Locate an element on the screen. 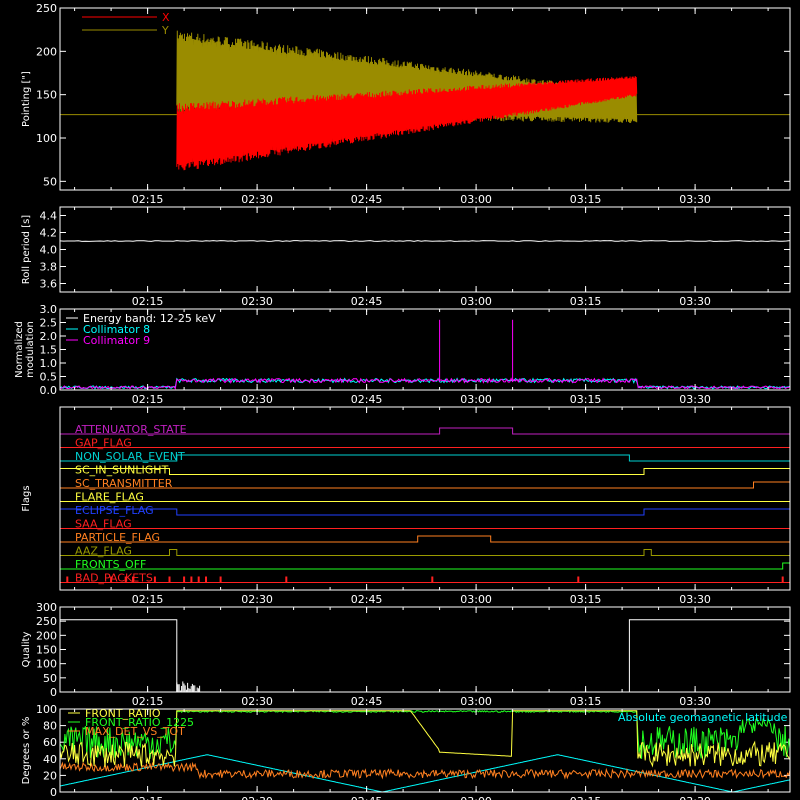 The width and height of the screenshot is (800, 800). flag-label-non-solar-event: NON_SOLAR_EVENT is located at coordinates (130, 456).